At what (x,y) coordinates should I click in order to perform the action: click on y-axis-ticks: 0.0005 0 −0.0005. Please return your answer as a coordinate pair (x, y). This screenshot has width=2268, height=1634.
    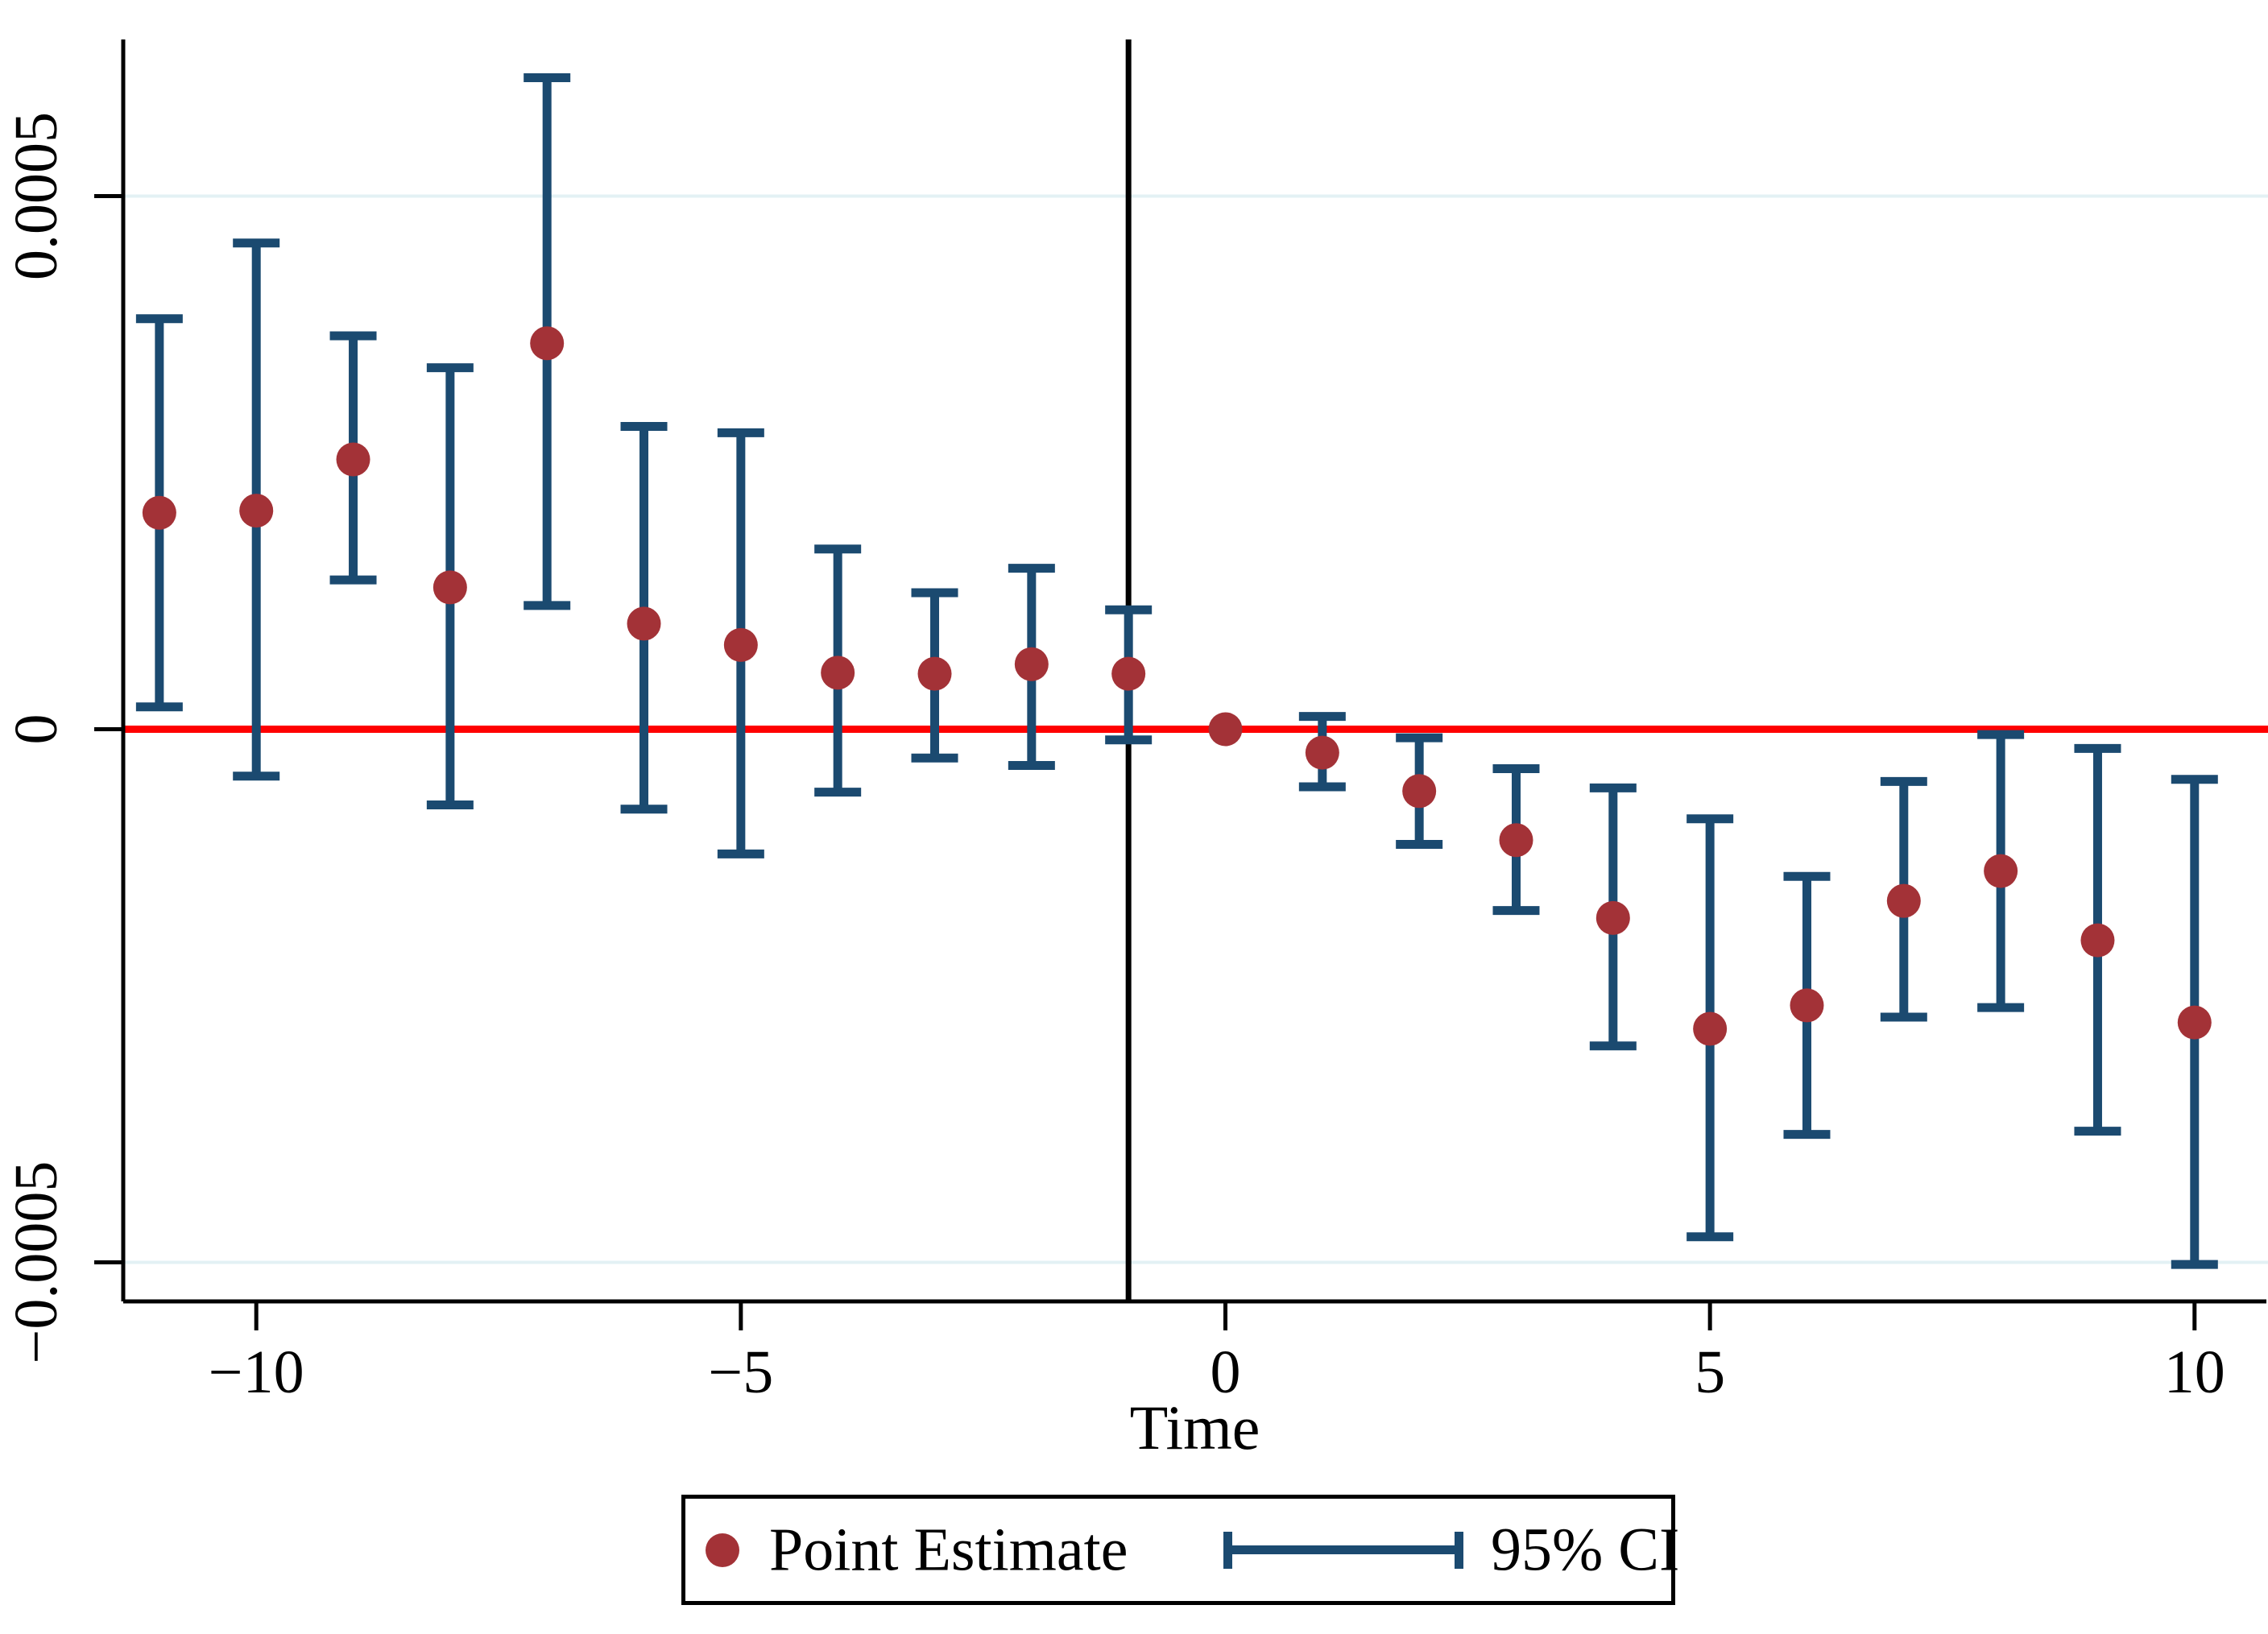
    Looking at the image, I should click on (62, 737).